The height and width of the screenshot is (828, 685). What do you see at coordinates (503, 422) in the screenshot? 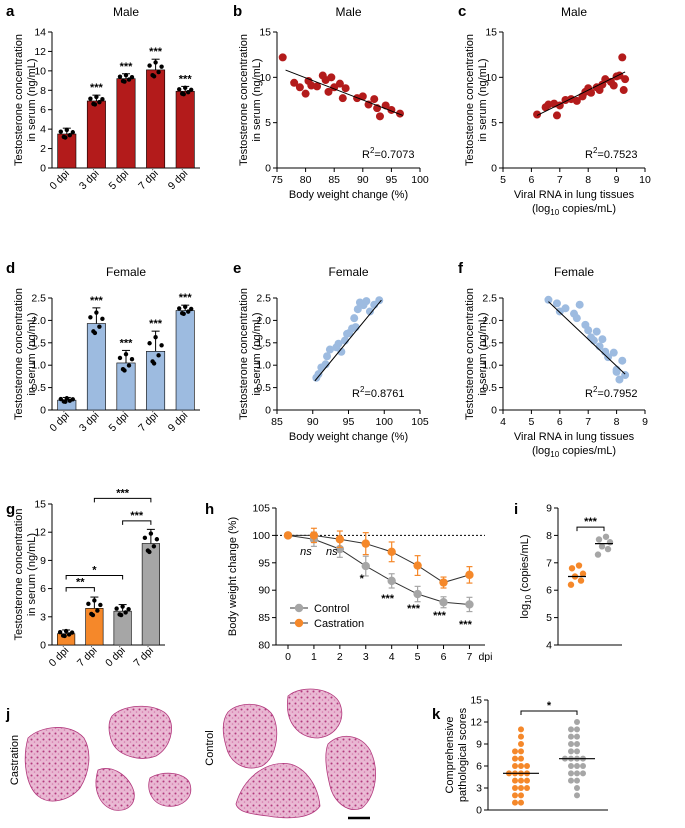
I see `x-tick-label: 4` at bounding box center [503, 422].